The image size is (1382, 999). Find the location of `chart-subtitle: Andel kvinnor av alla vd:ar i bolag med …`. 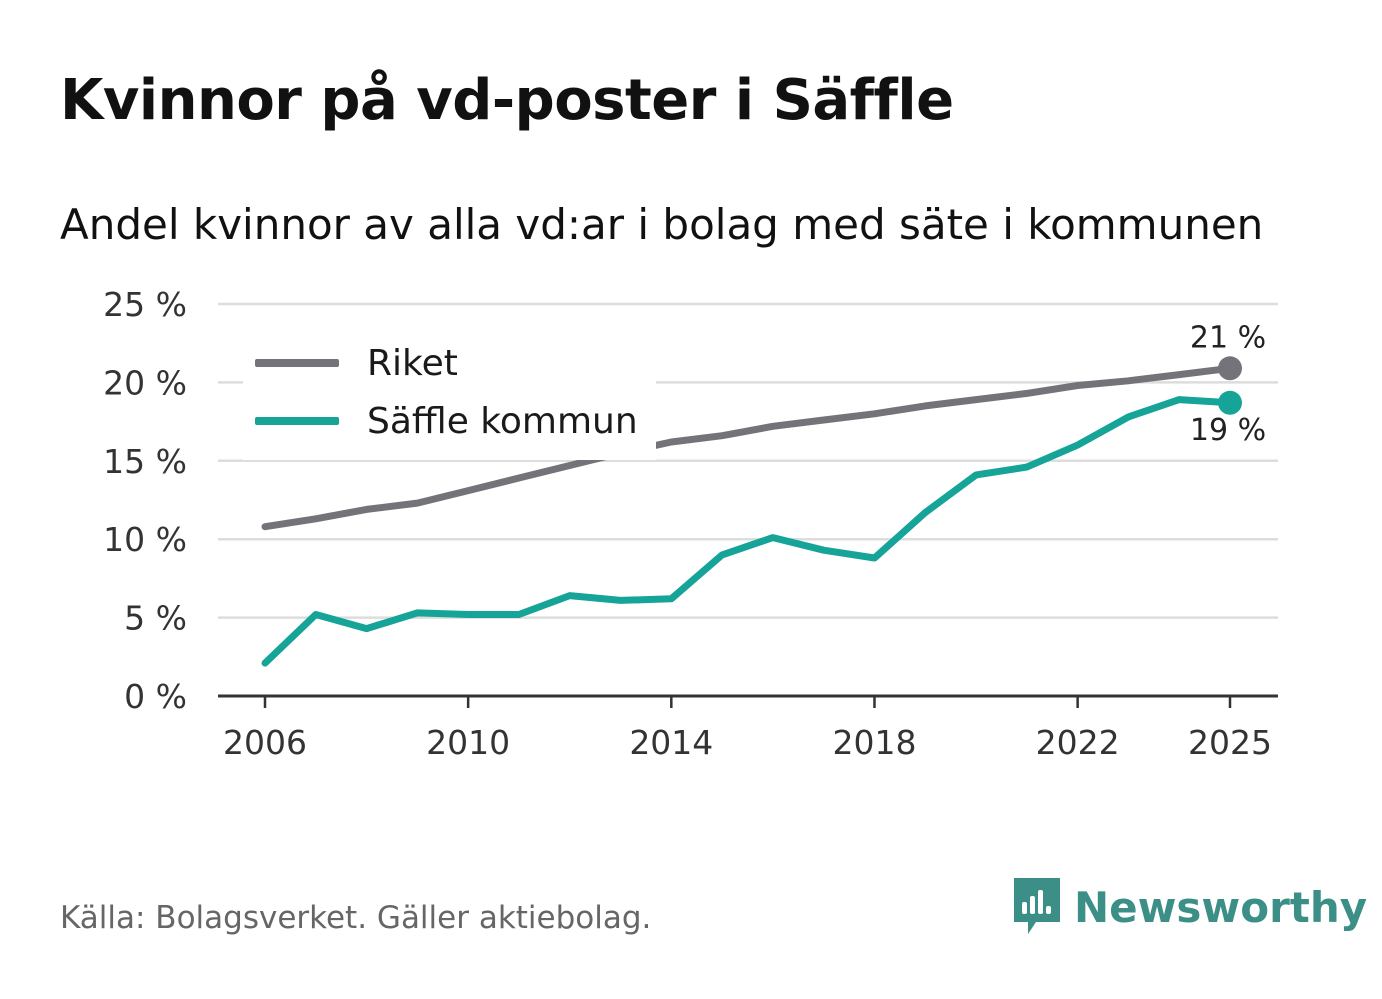

chart-subtitle: Andel kvinnor av alla vd:ar i bolag med … is located at coordinates (662, 224).